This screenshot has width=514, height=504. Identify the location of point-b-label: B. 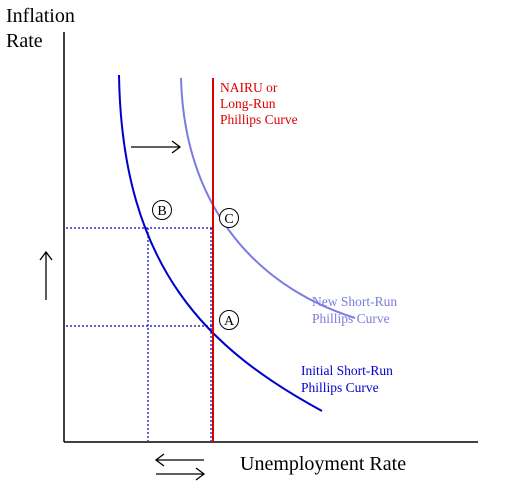
(161, 211).